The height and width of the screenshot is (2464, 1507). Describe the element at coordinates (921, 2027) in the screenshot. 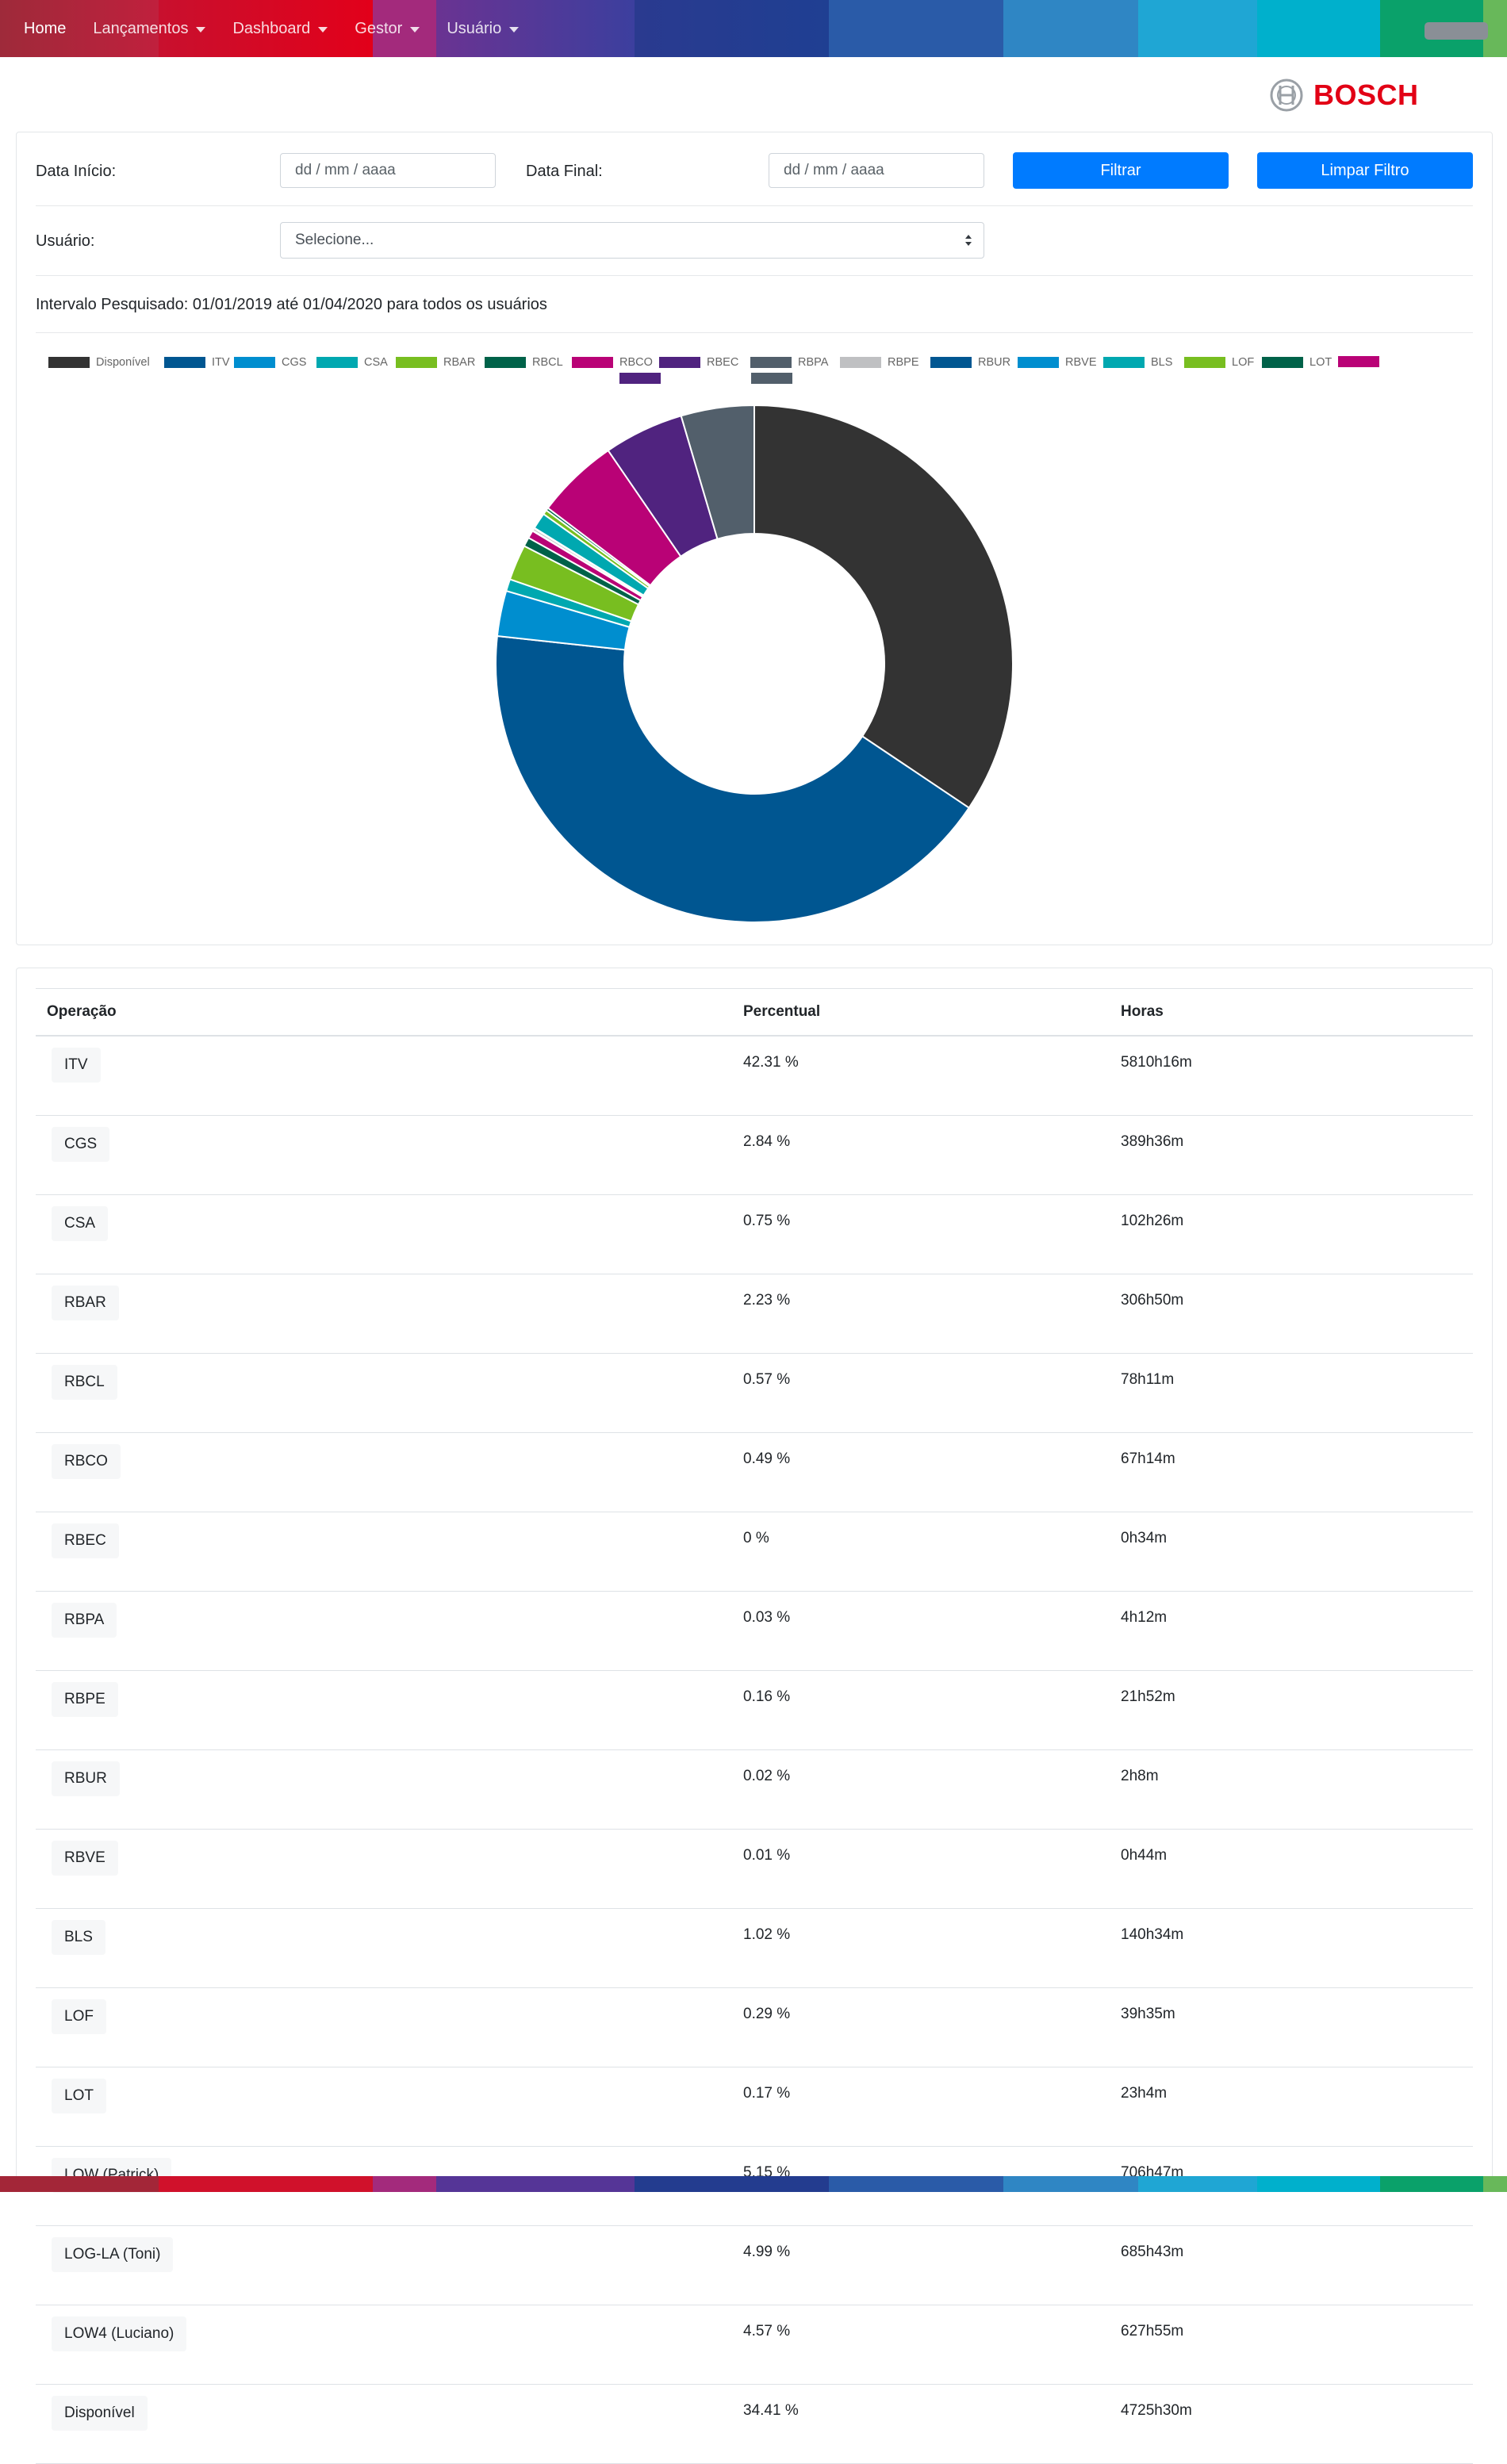

I see `percentual-cell: 0.29 %` at that location.